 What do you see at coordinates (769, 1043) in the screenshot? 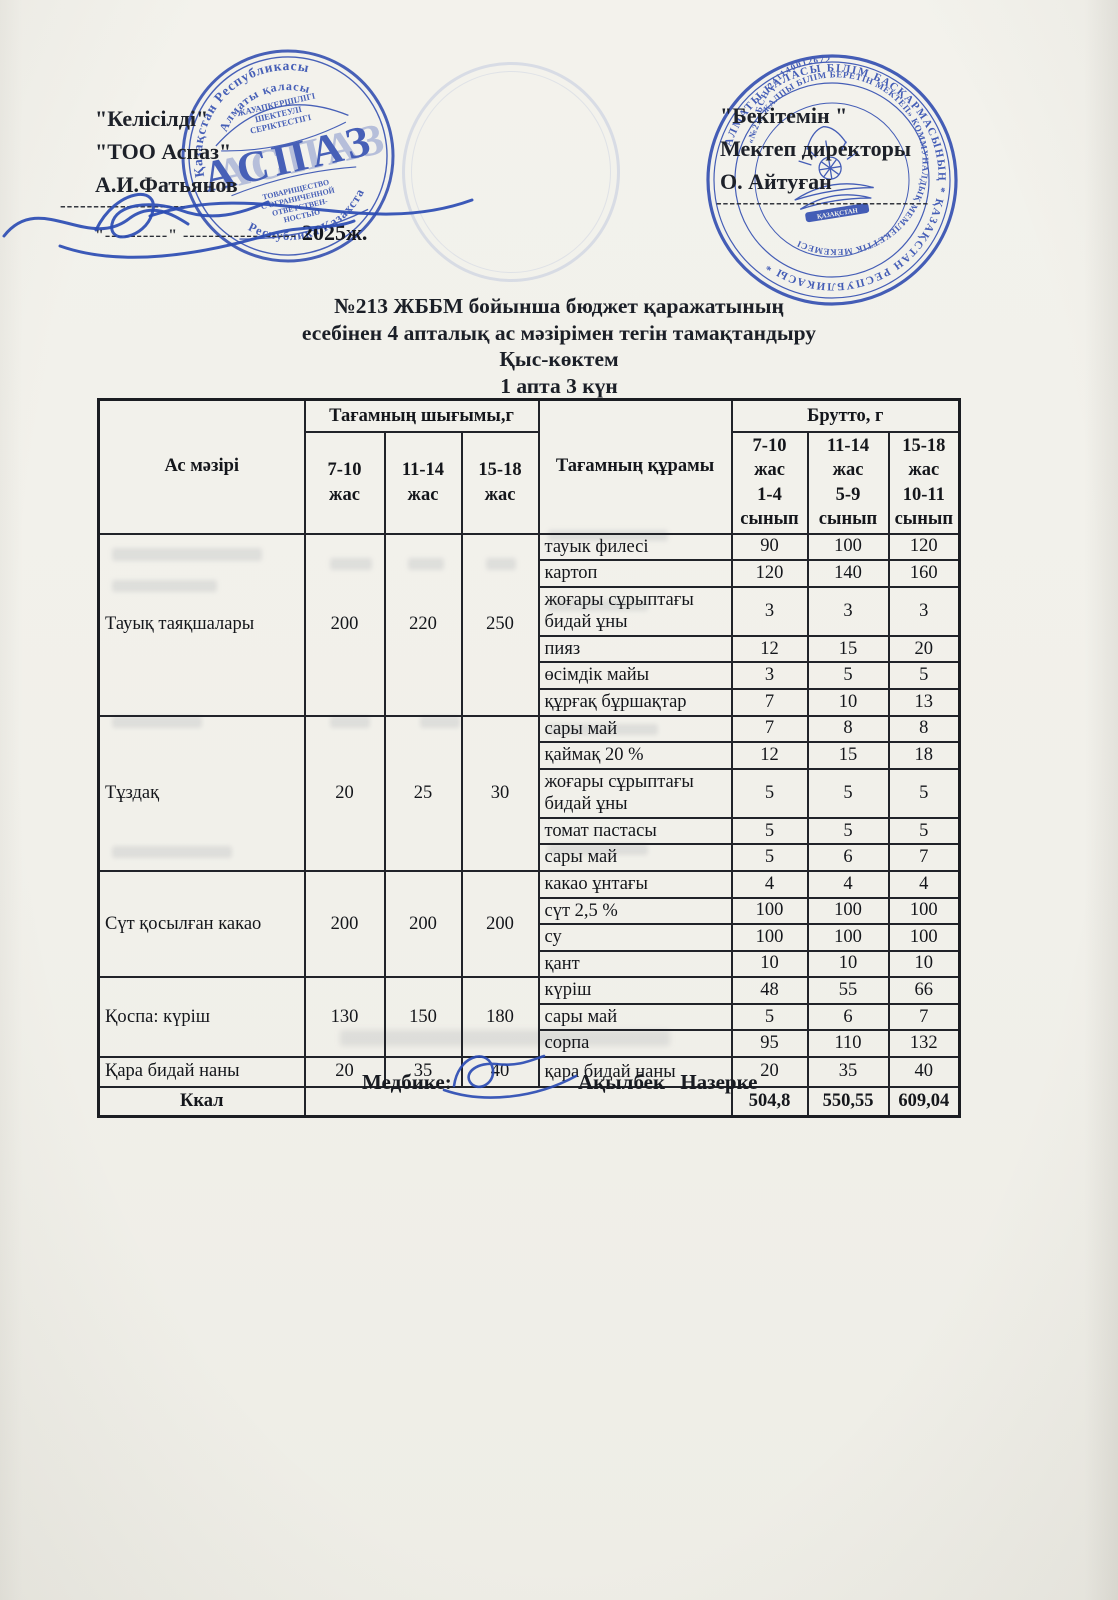
I see `brutto-cell: 95` at bounding box center [769, 1043].